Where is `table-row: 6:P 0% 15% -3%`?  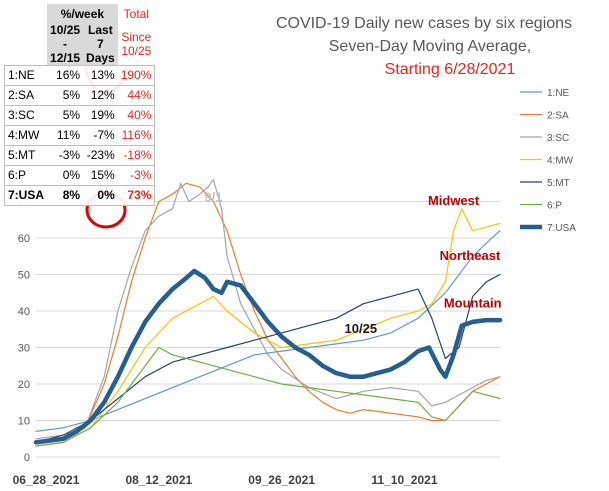
table-row: 6:P 0% 15% -3% is located at coordinates (80, 175).